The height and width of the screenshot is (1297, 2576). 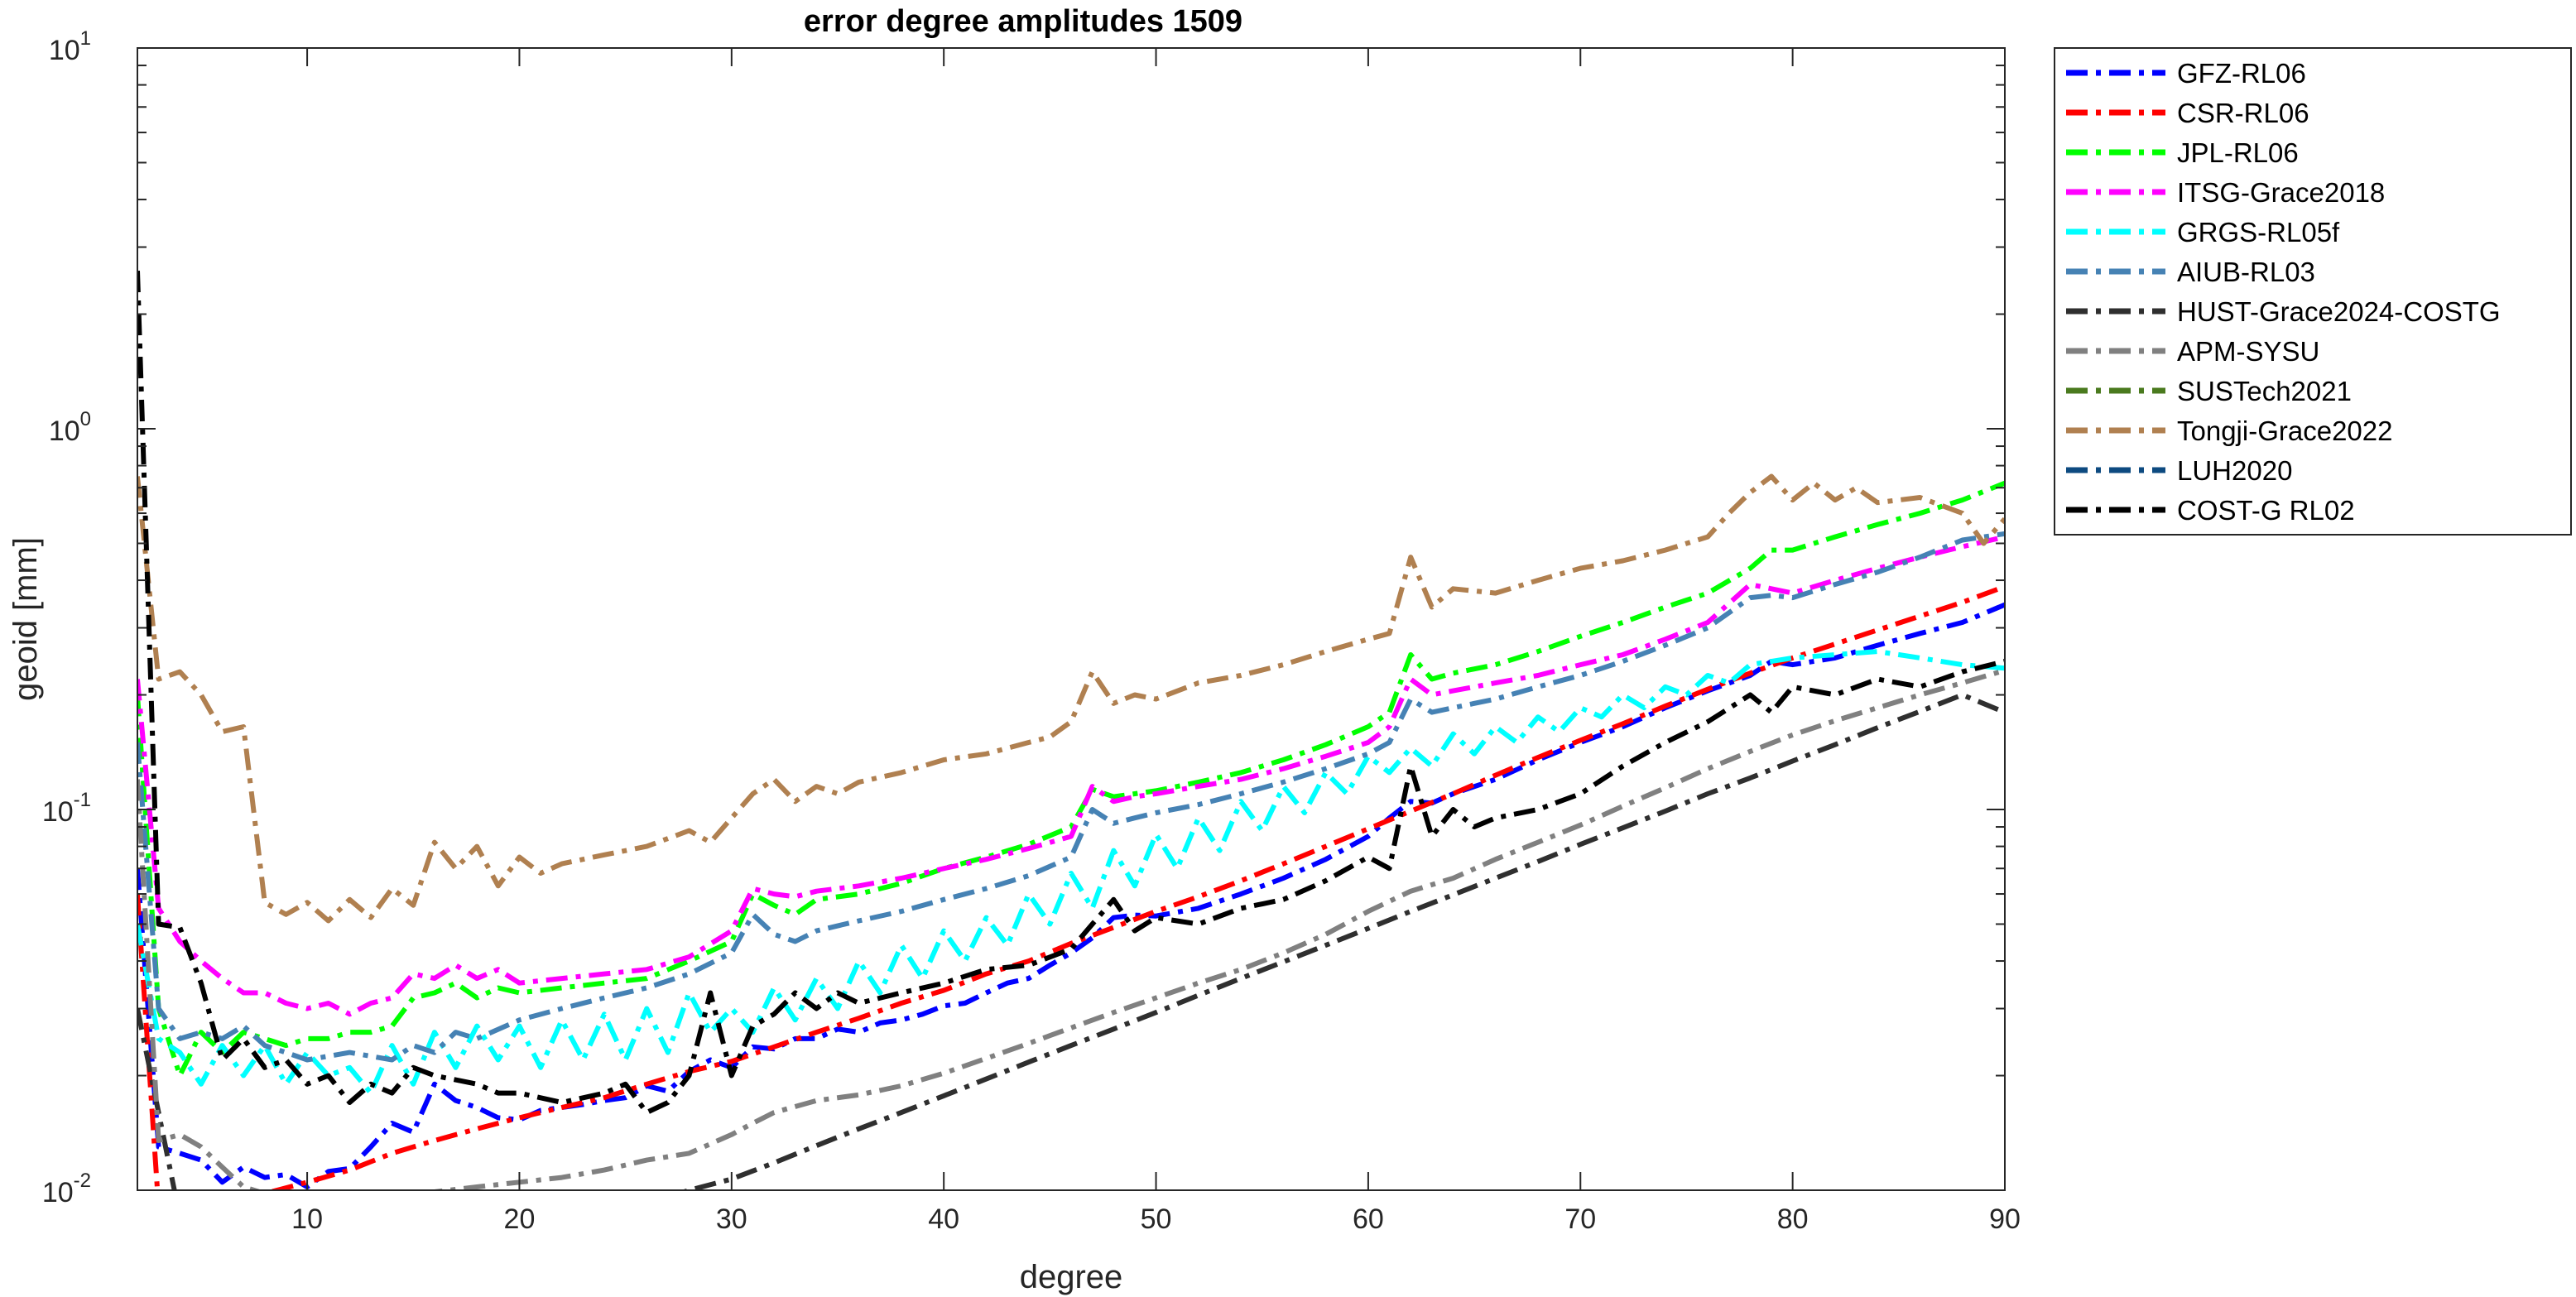 I want to click on x-tick-label-5: 50, so click(x=1156, y=1219).